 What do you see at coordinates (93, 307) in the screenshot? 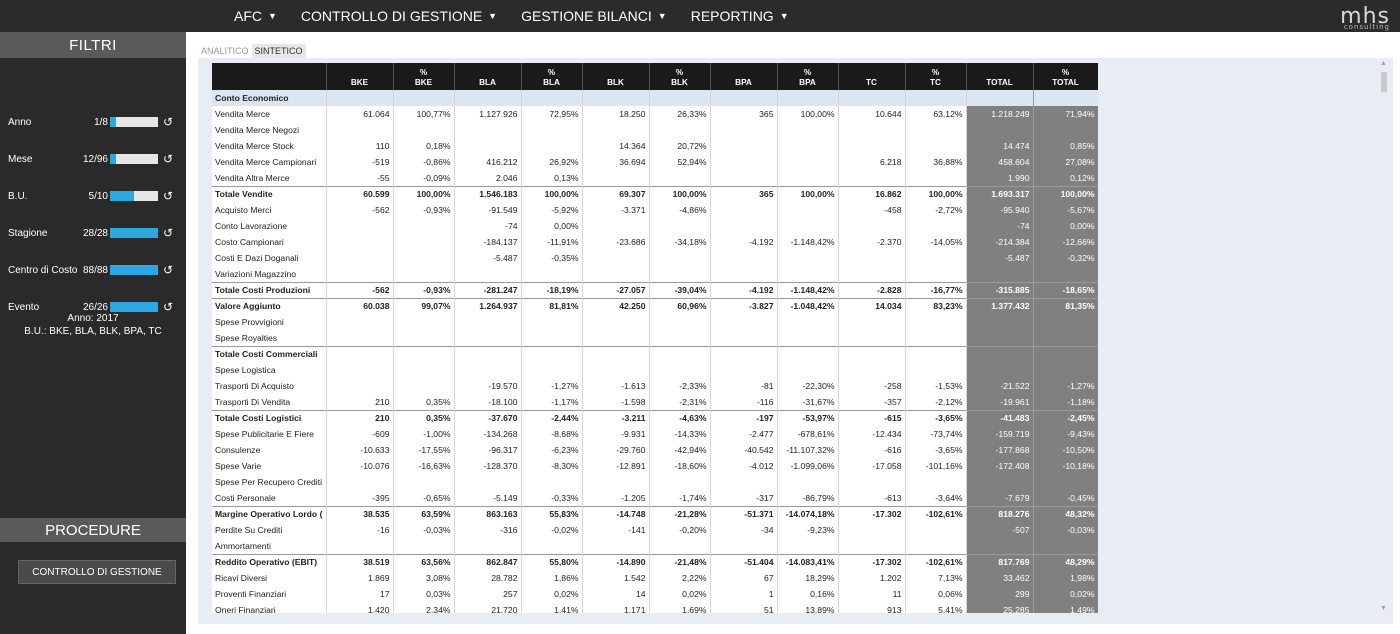
I see `filter-row: Evento 26/26 ↺` at bounding box center [93, 307].